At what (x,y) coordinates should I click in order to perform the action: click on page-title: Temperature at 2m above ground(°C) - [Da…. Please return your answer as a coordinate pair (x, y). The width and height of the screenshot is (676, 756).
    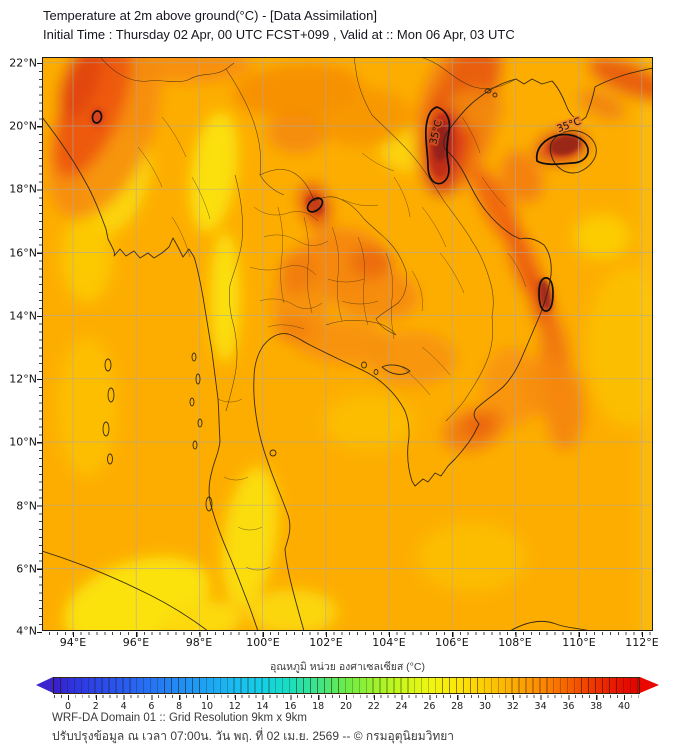
    Looking at the image, I should click on (210, 15).